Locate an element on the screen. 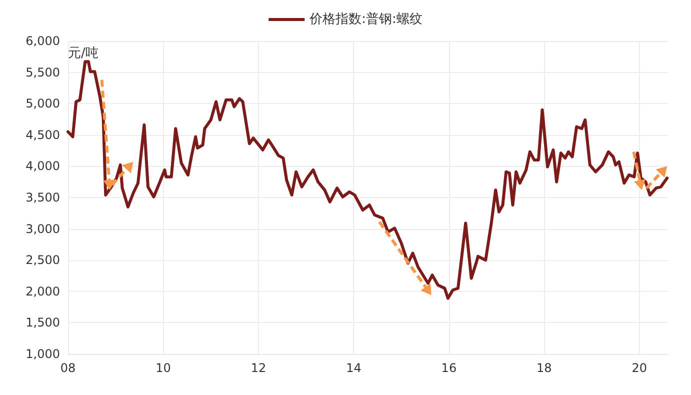  legend-label: 价格指数:普钢:螺纹 is located at coordinates (365, 19).